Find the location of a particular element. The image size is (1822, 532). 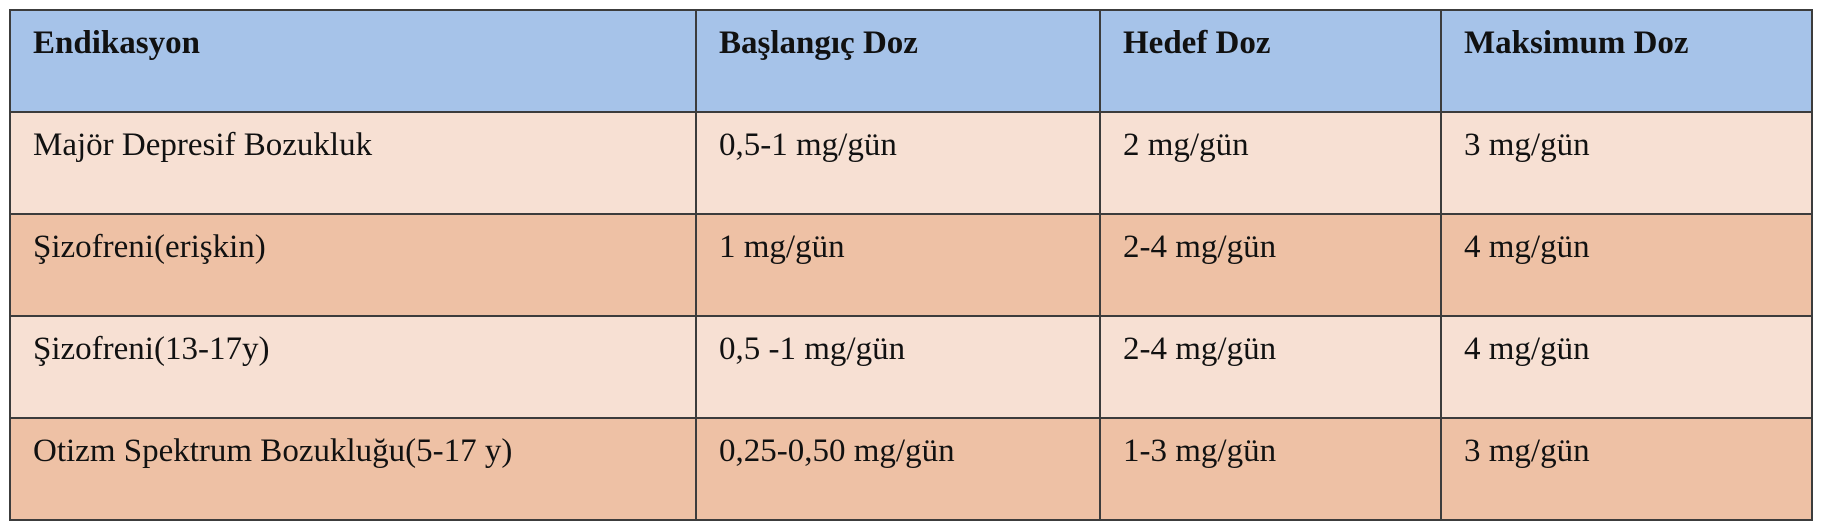

header-cell: Hedef Doz is located at coordinates (1270, 61).